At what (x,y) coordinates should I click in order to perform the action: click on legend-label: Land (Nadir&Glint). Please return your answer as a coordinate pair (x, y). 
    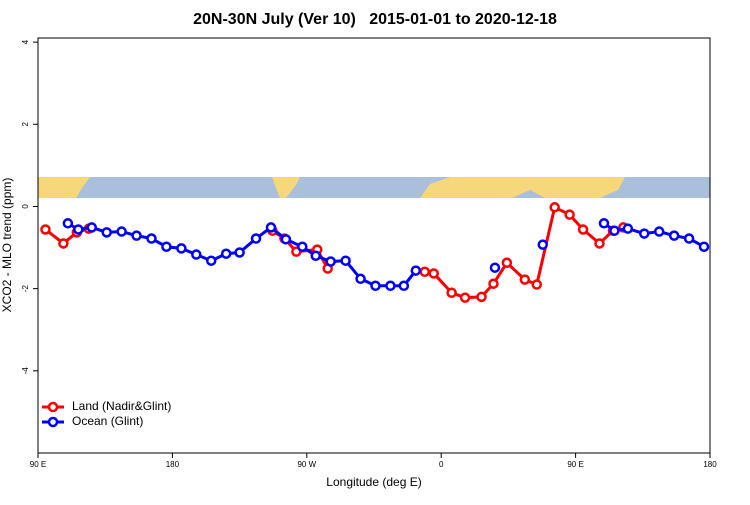
    Looking at the image, I should click on (121, 406).